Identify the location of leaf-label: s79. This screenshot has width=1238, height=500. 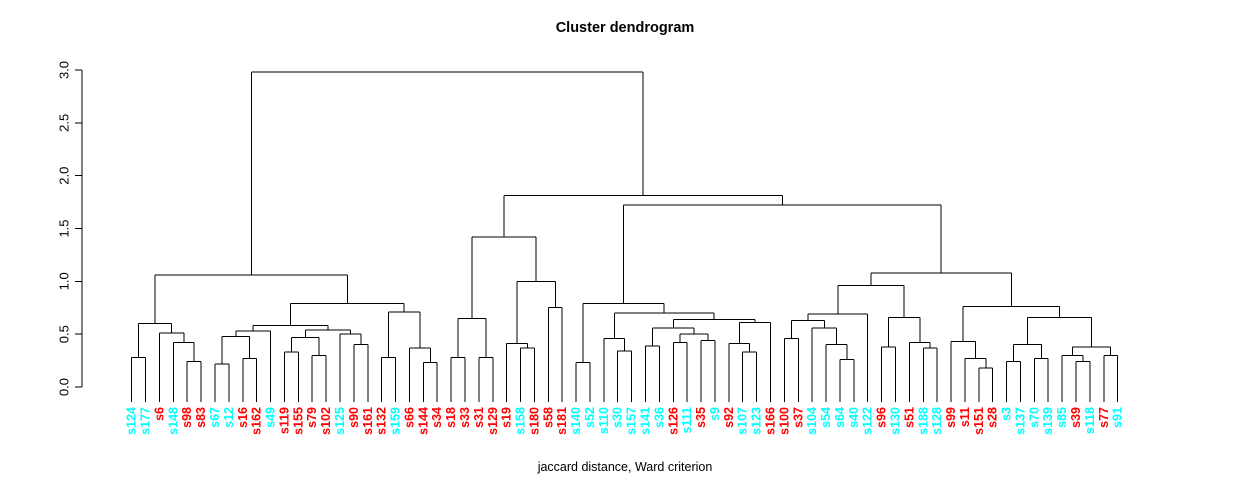
(312, 417).